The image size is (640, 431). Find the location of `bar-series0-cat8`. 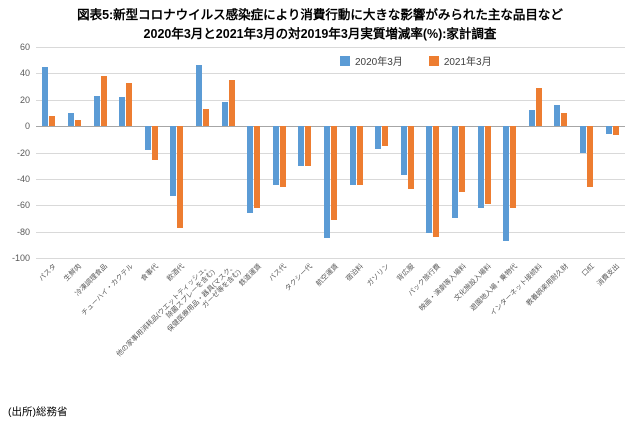

bar-series0-cat8 is located at coordinates (250, 170).